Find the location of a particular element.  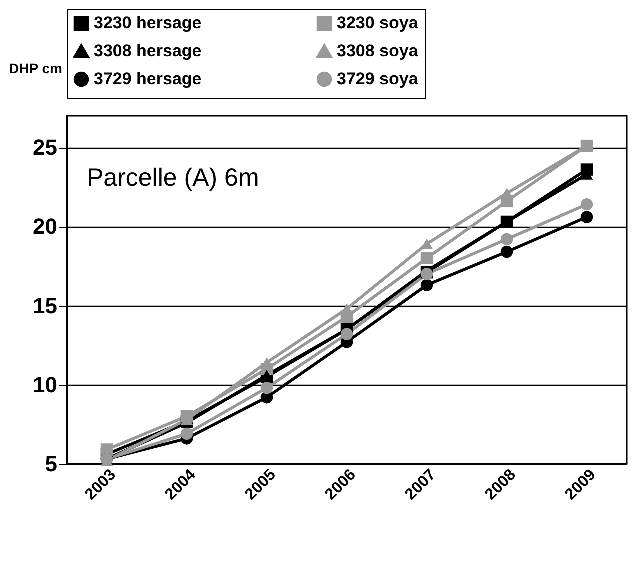

legend-label: 3230 soya is located at coordinates (378, 23).